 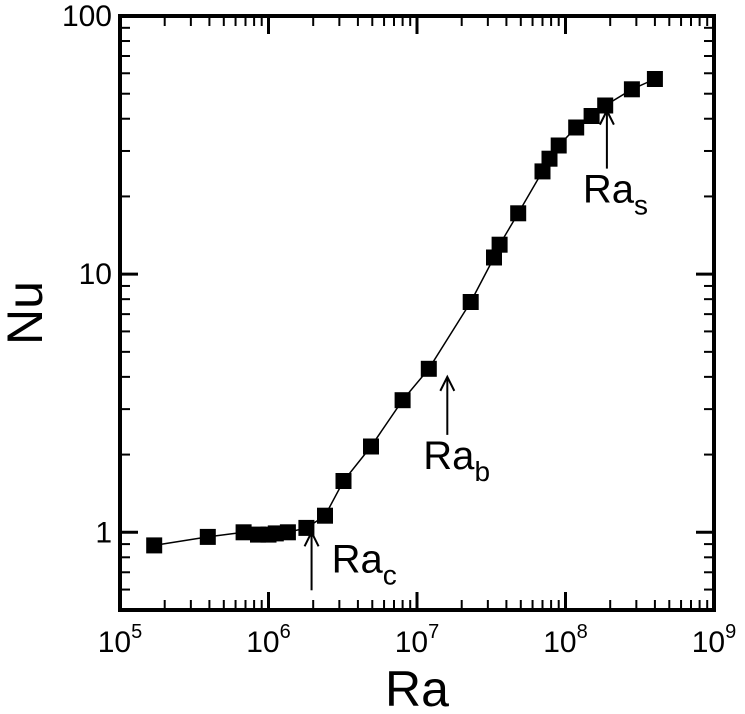 What do you see at coordinates (417, 640) in the screenshot?
I see `x-tick-label: 10⁷` at bounding box center [417, 640].